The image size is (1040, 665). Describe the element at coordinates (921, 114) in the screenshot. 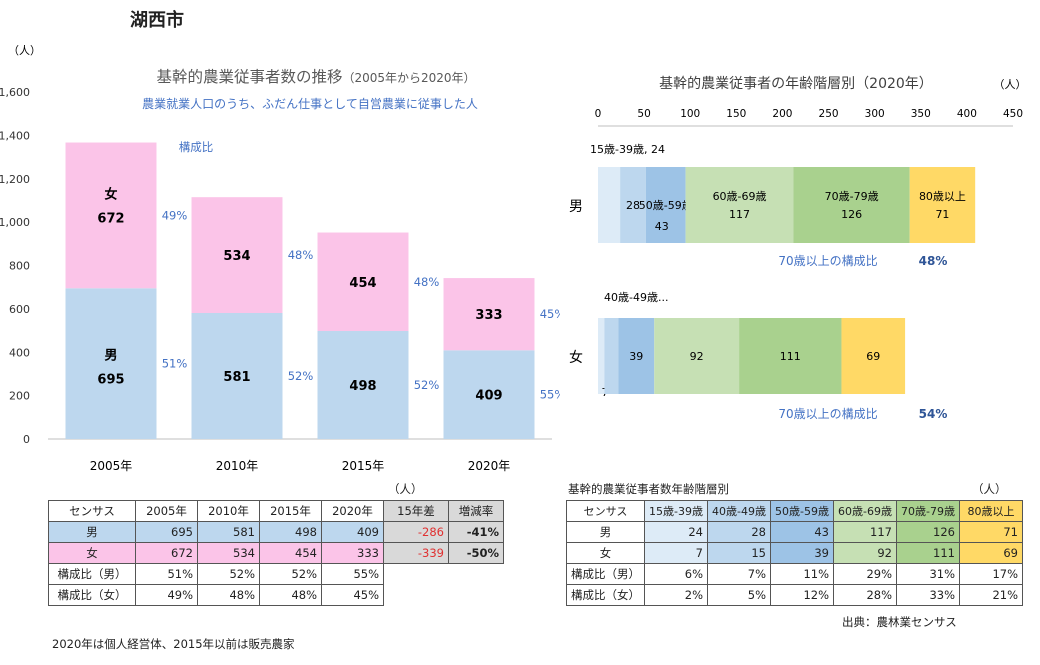

I see `x-tick-label: 350` at that location.